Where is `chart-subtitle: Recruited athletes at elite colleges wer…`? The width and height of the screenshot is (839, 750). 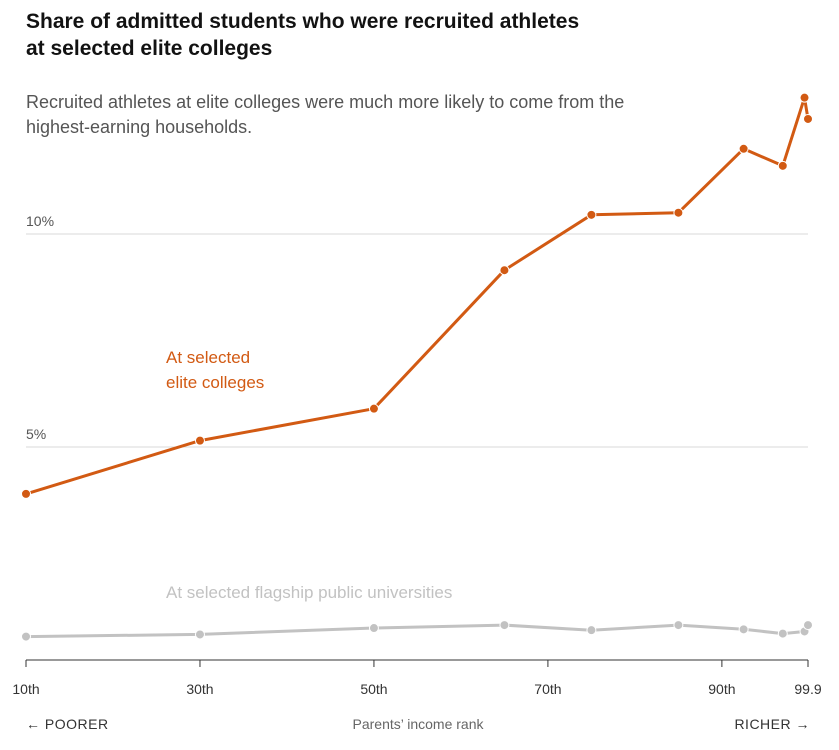 chart-subtitle: Recruited athletes at elite colleges wer… is located at coordinates (325, 114).